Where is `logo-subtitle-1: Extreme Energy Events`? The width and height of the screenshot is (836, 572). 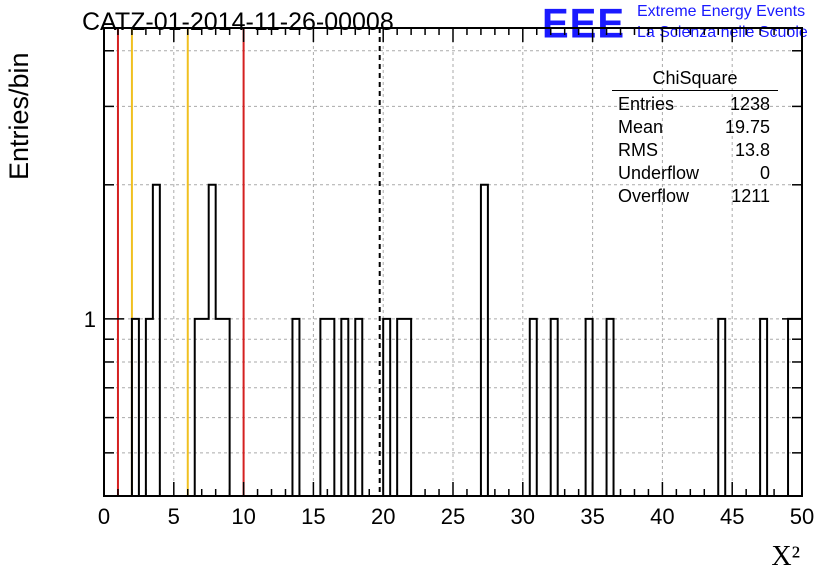 logo-subtitle-1: Extreme Energy Events is located at coordinates (721, 11).